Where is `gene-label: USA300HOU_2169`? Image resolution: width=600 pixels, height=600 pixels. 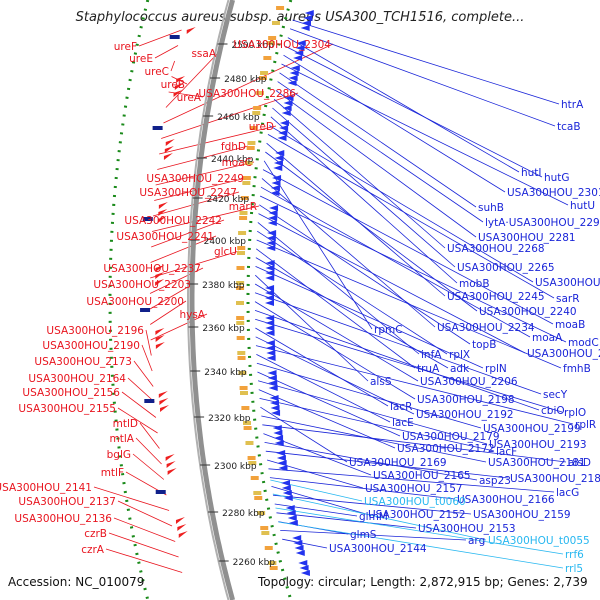
gene-label: USA300HOU_2169 is located at coordinates (398, 463).